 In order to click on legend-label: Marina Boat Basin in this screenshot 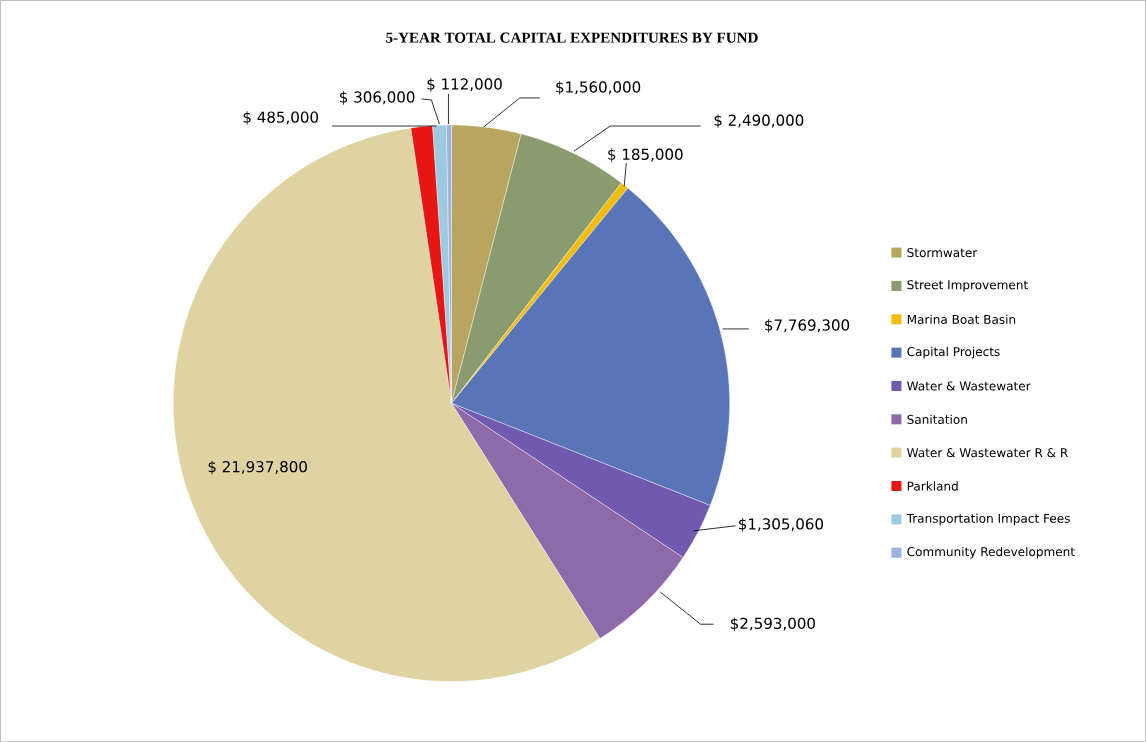, I will do `click(961, 319)`.